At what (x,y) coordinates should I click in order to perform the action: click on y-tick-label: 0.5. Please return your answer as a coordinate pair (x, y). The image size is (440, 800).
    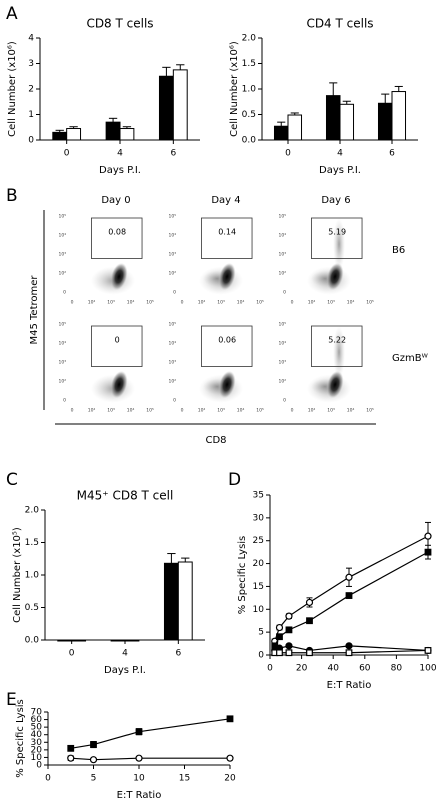
    Looking at the image, I should click on (249, 115).